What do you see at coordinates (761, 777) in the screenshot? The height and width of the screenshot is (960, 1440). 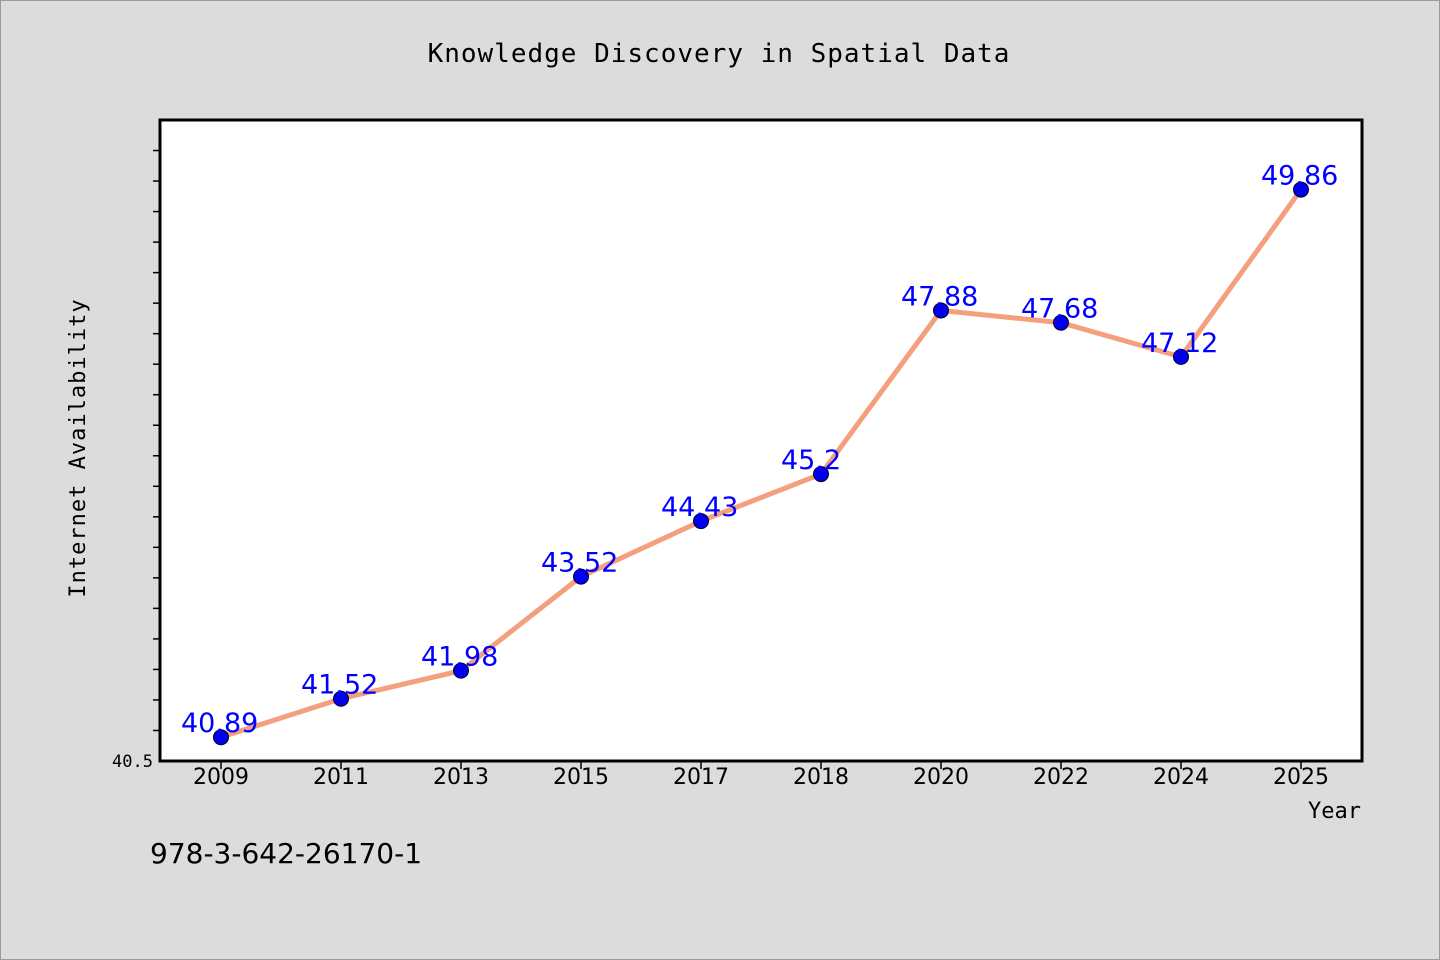 I see `x-axis-tick-labels: 2009 2011 2013 2015 2017 2018 2020 2022 2024 2025` at bounding box center [761, 777].